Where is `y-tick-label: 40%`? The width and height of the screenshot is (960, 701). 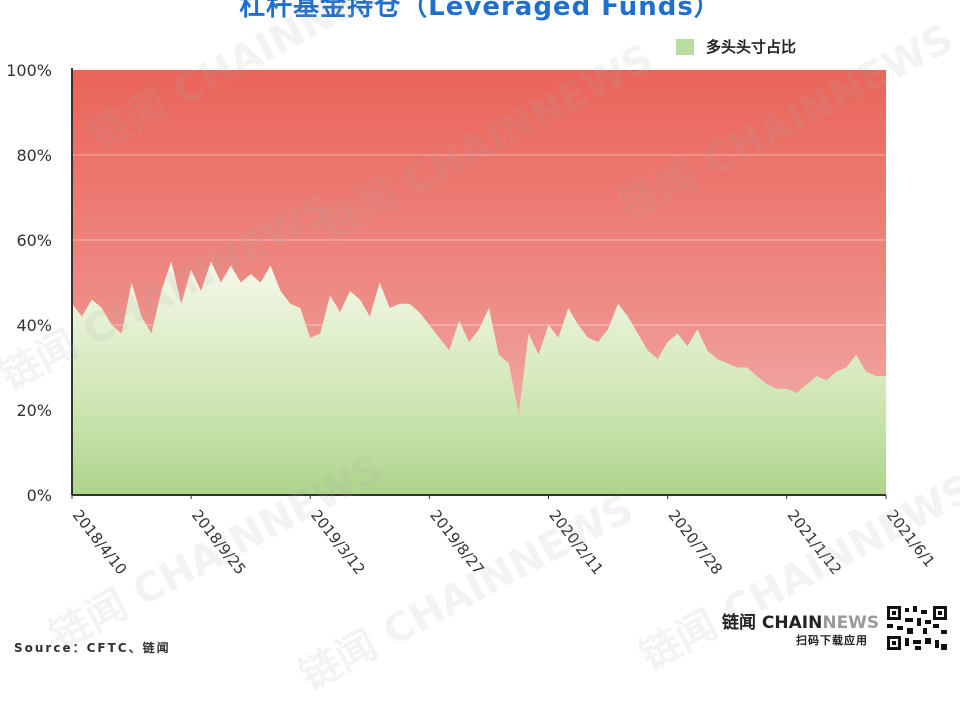 y-tick-label: 40% is located at coordinates (34, 325).